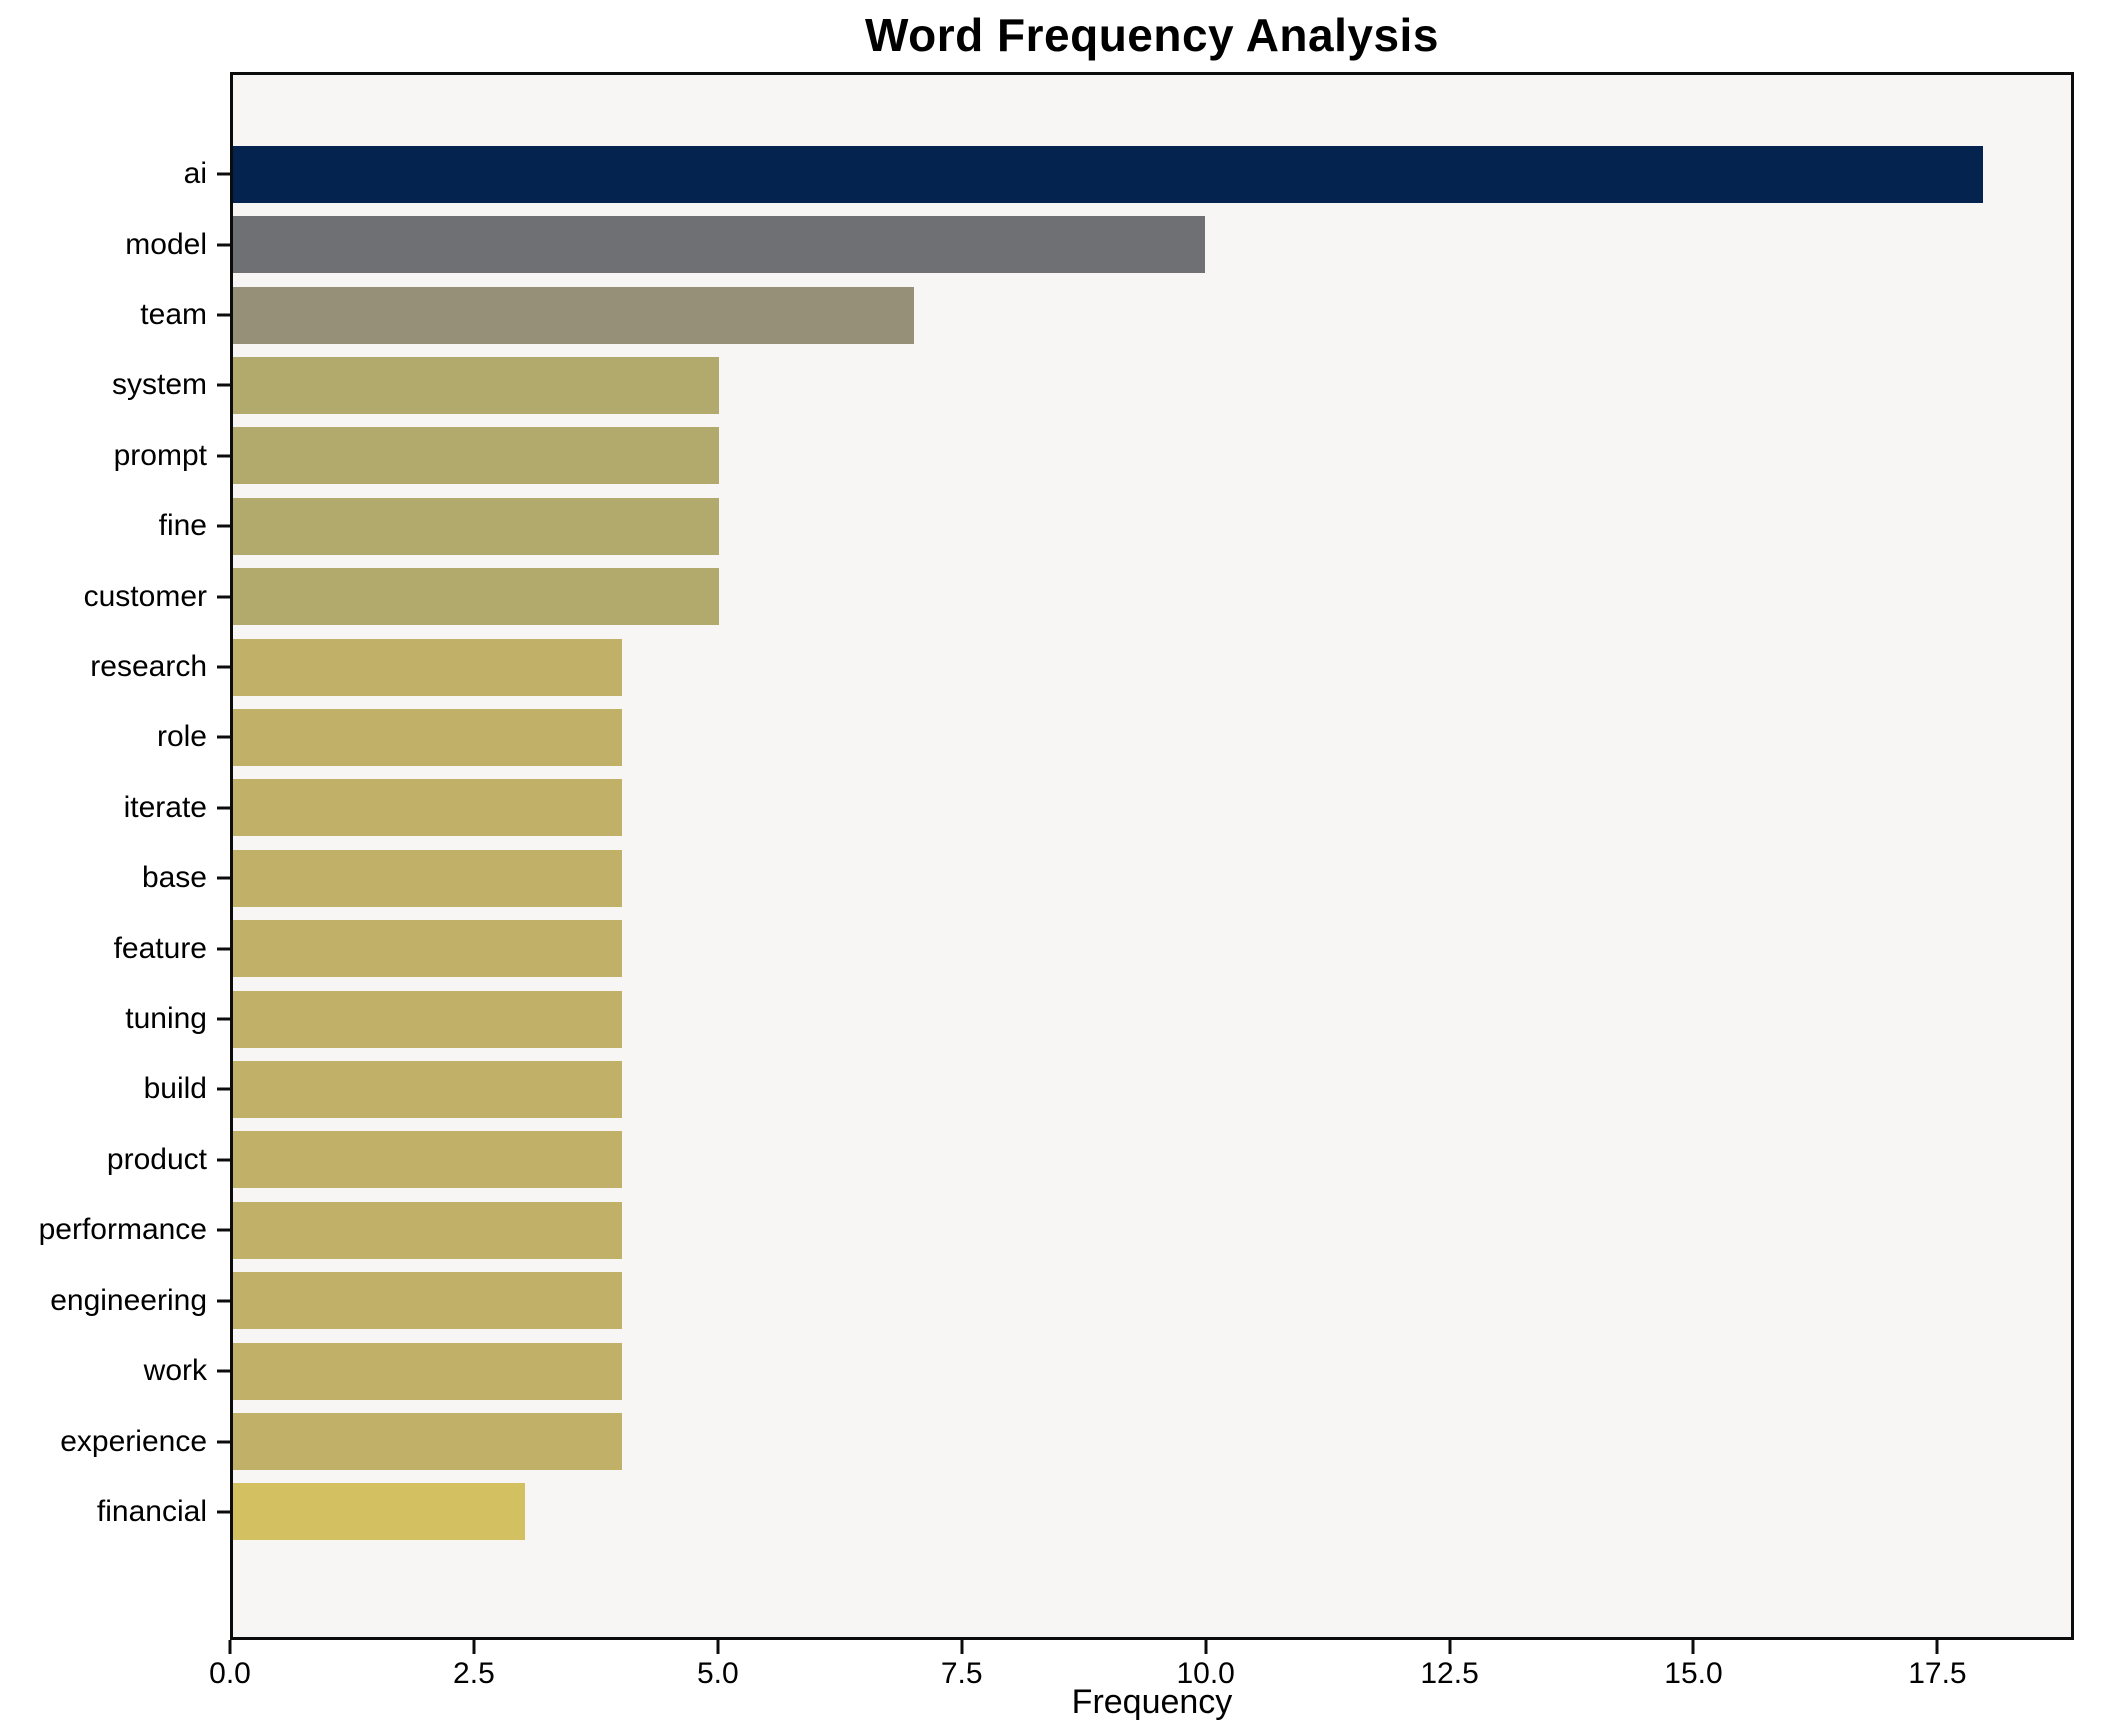 The height and width of the screenshot is (1722, 2106). I want to click on bar-performance, so click(427, 1230).